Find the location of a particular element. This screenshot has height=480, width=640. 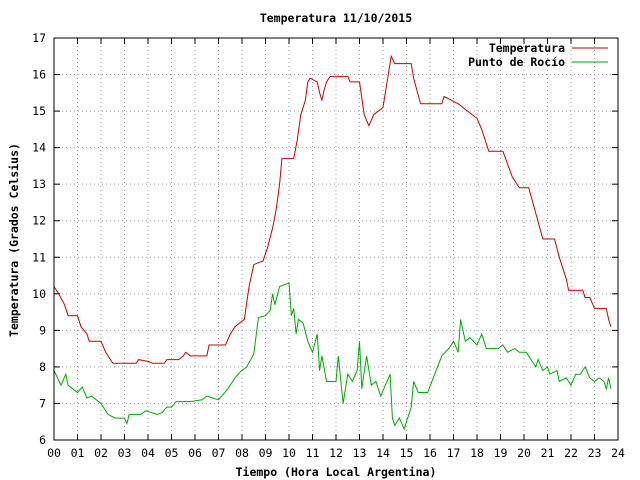

y-tick-label: 16 is located at coordinates (39, 75).